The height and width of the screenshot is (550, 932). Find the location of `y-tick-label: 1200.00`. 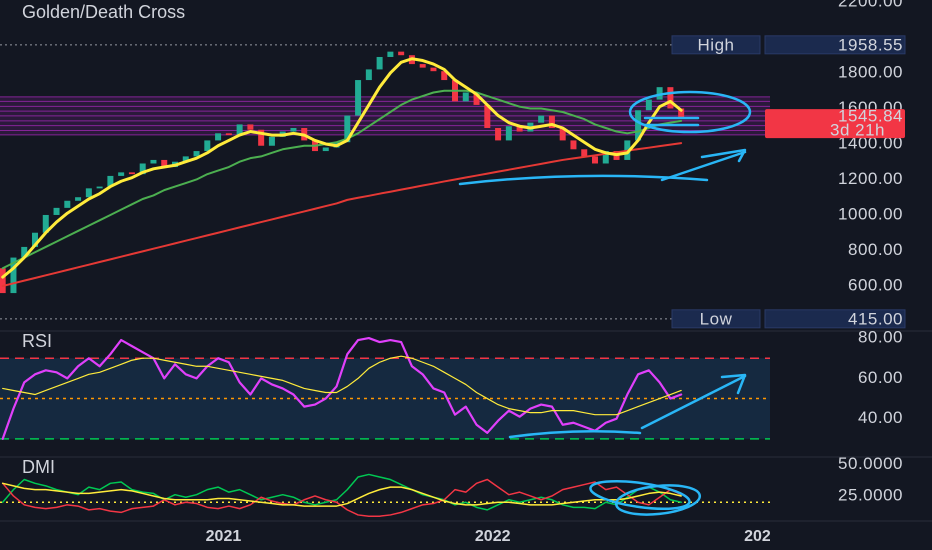

y-tick-label: 1200.00 is located at coordinates (870, 178).